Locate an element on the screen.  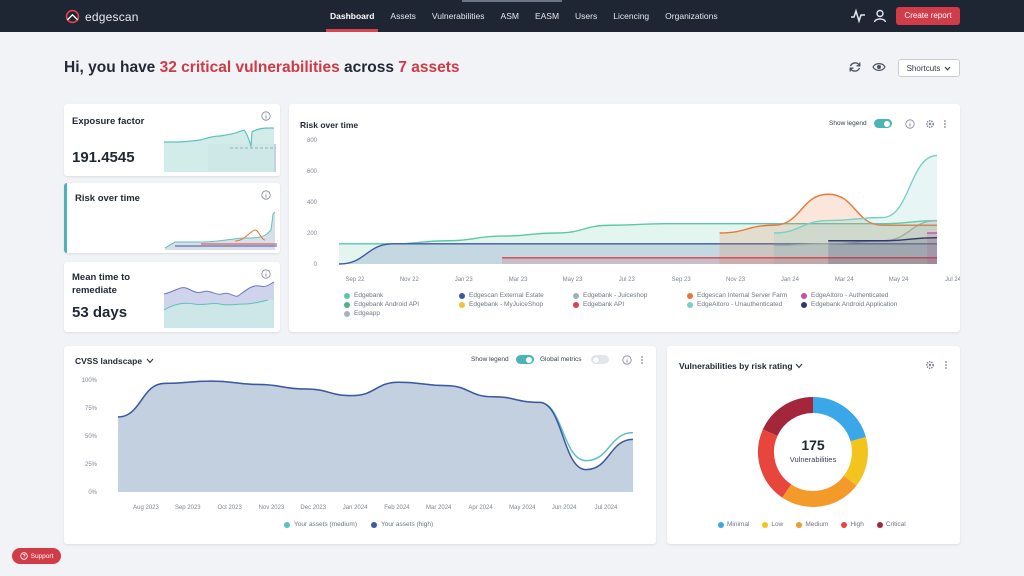
refresh-icon is located at coordinates (855, 67).